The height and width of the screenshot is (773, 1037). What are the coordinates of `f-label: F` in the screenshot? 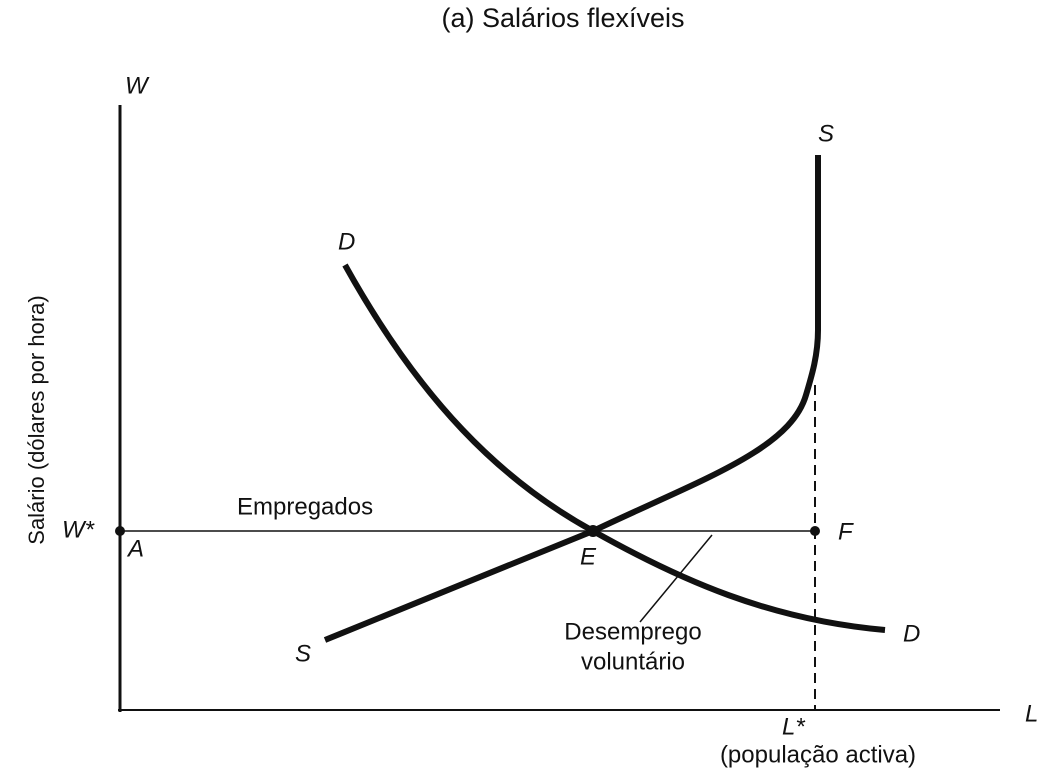 It's located at (846, 531).